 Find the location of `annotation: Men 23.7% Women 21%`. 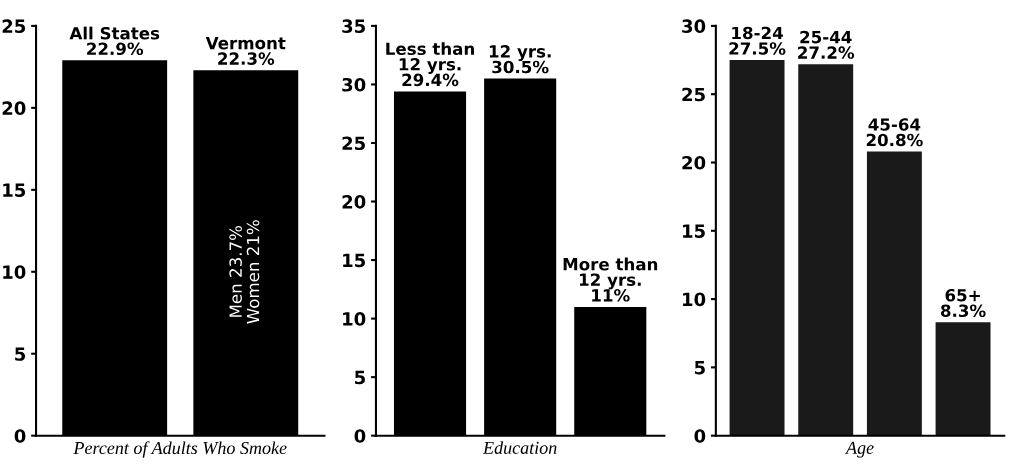

annotation: Men 23.7% Women 21% is located at coordinates (244, 272).